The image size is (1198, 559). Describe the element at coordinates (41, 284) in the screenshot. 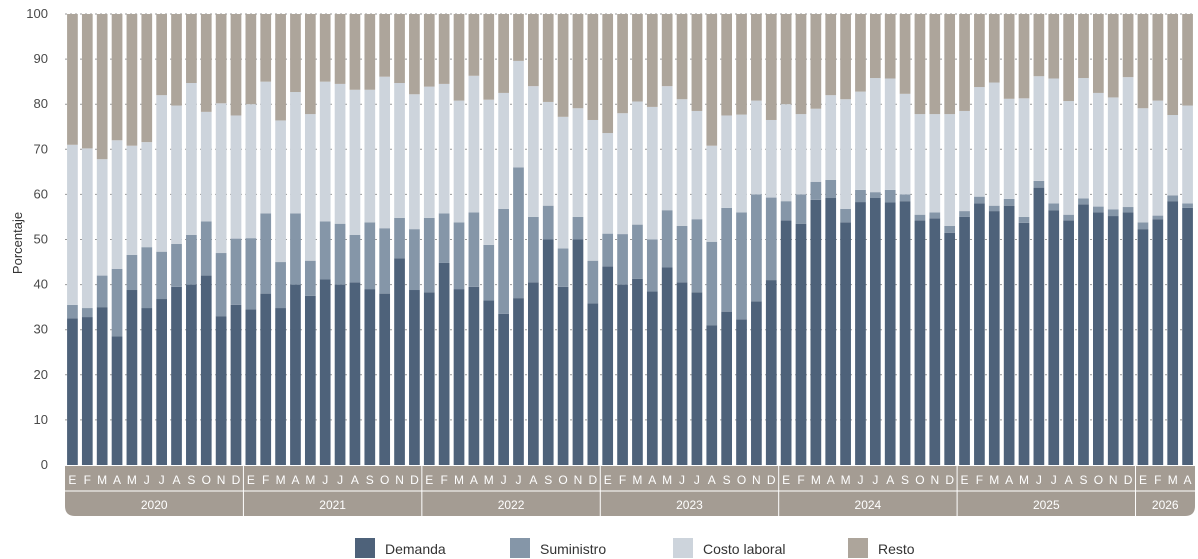

I see `y-tick-label: 40` at that location.